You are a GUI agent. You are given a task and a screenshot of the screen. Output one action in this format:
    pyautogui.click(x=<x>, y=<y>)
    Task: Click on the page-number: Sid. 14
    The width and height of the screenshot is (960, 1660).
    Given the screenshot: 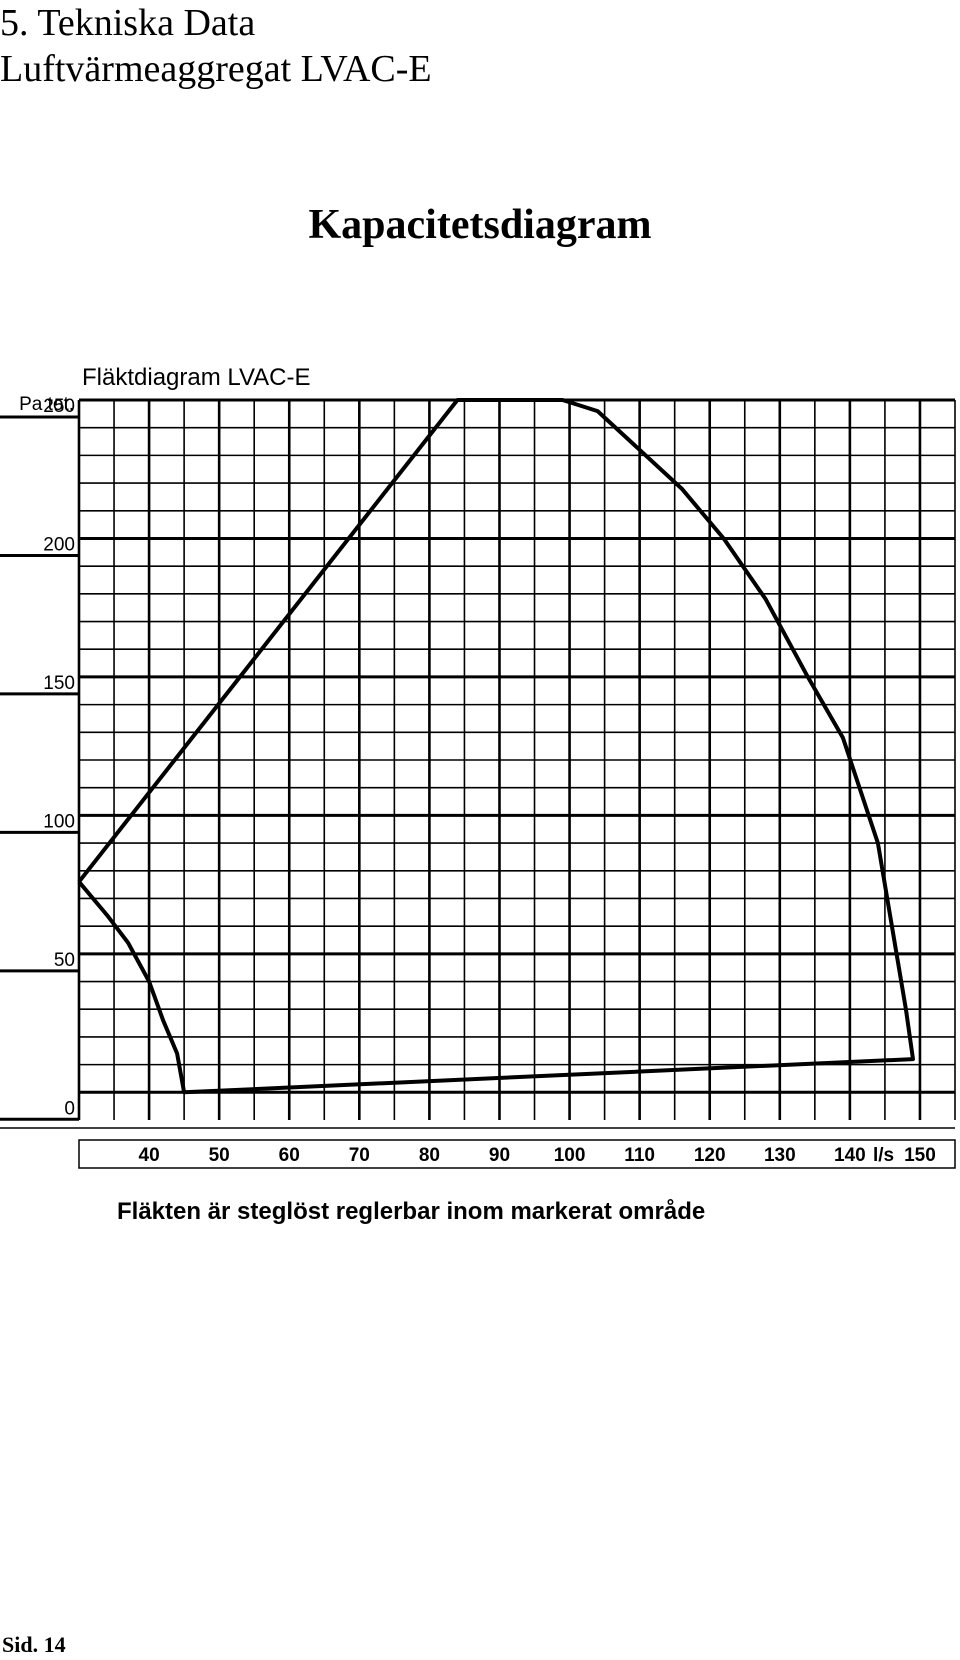 What is the action you would take?
    pyautogui.click(x=34, y=1644)
    